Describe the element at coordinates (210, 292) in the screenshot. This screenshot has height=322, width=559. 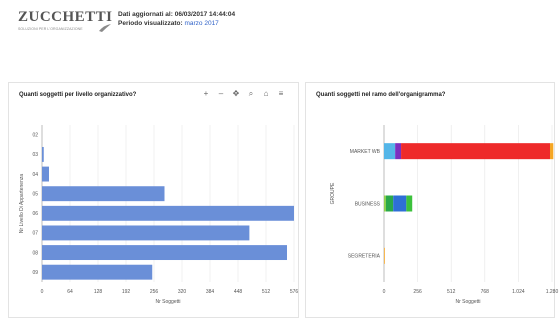
I see `x-tick-label: 384` at that location.